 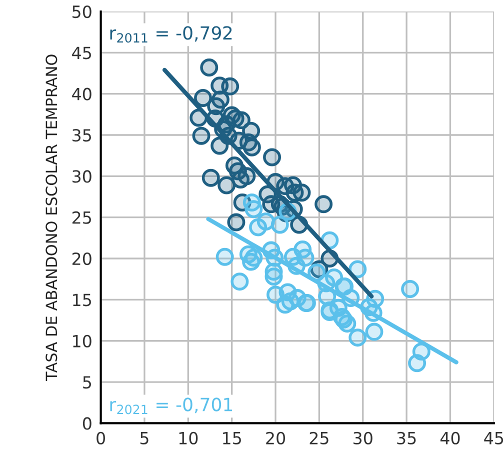 What do you see at coordinates (82, 176) in the screenshot?
I see `y-tick-label: 30` at bounding box center [82, 176].